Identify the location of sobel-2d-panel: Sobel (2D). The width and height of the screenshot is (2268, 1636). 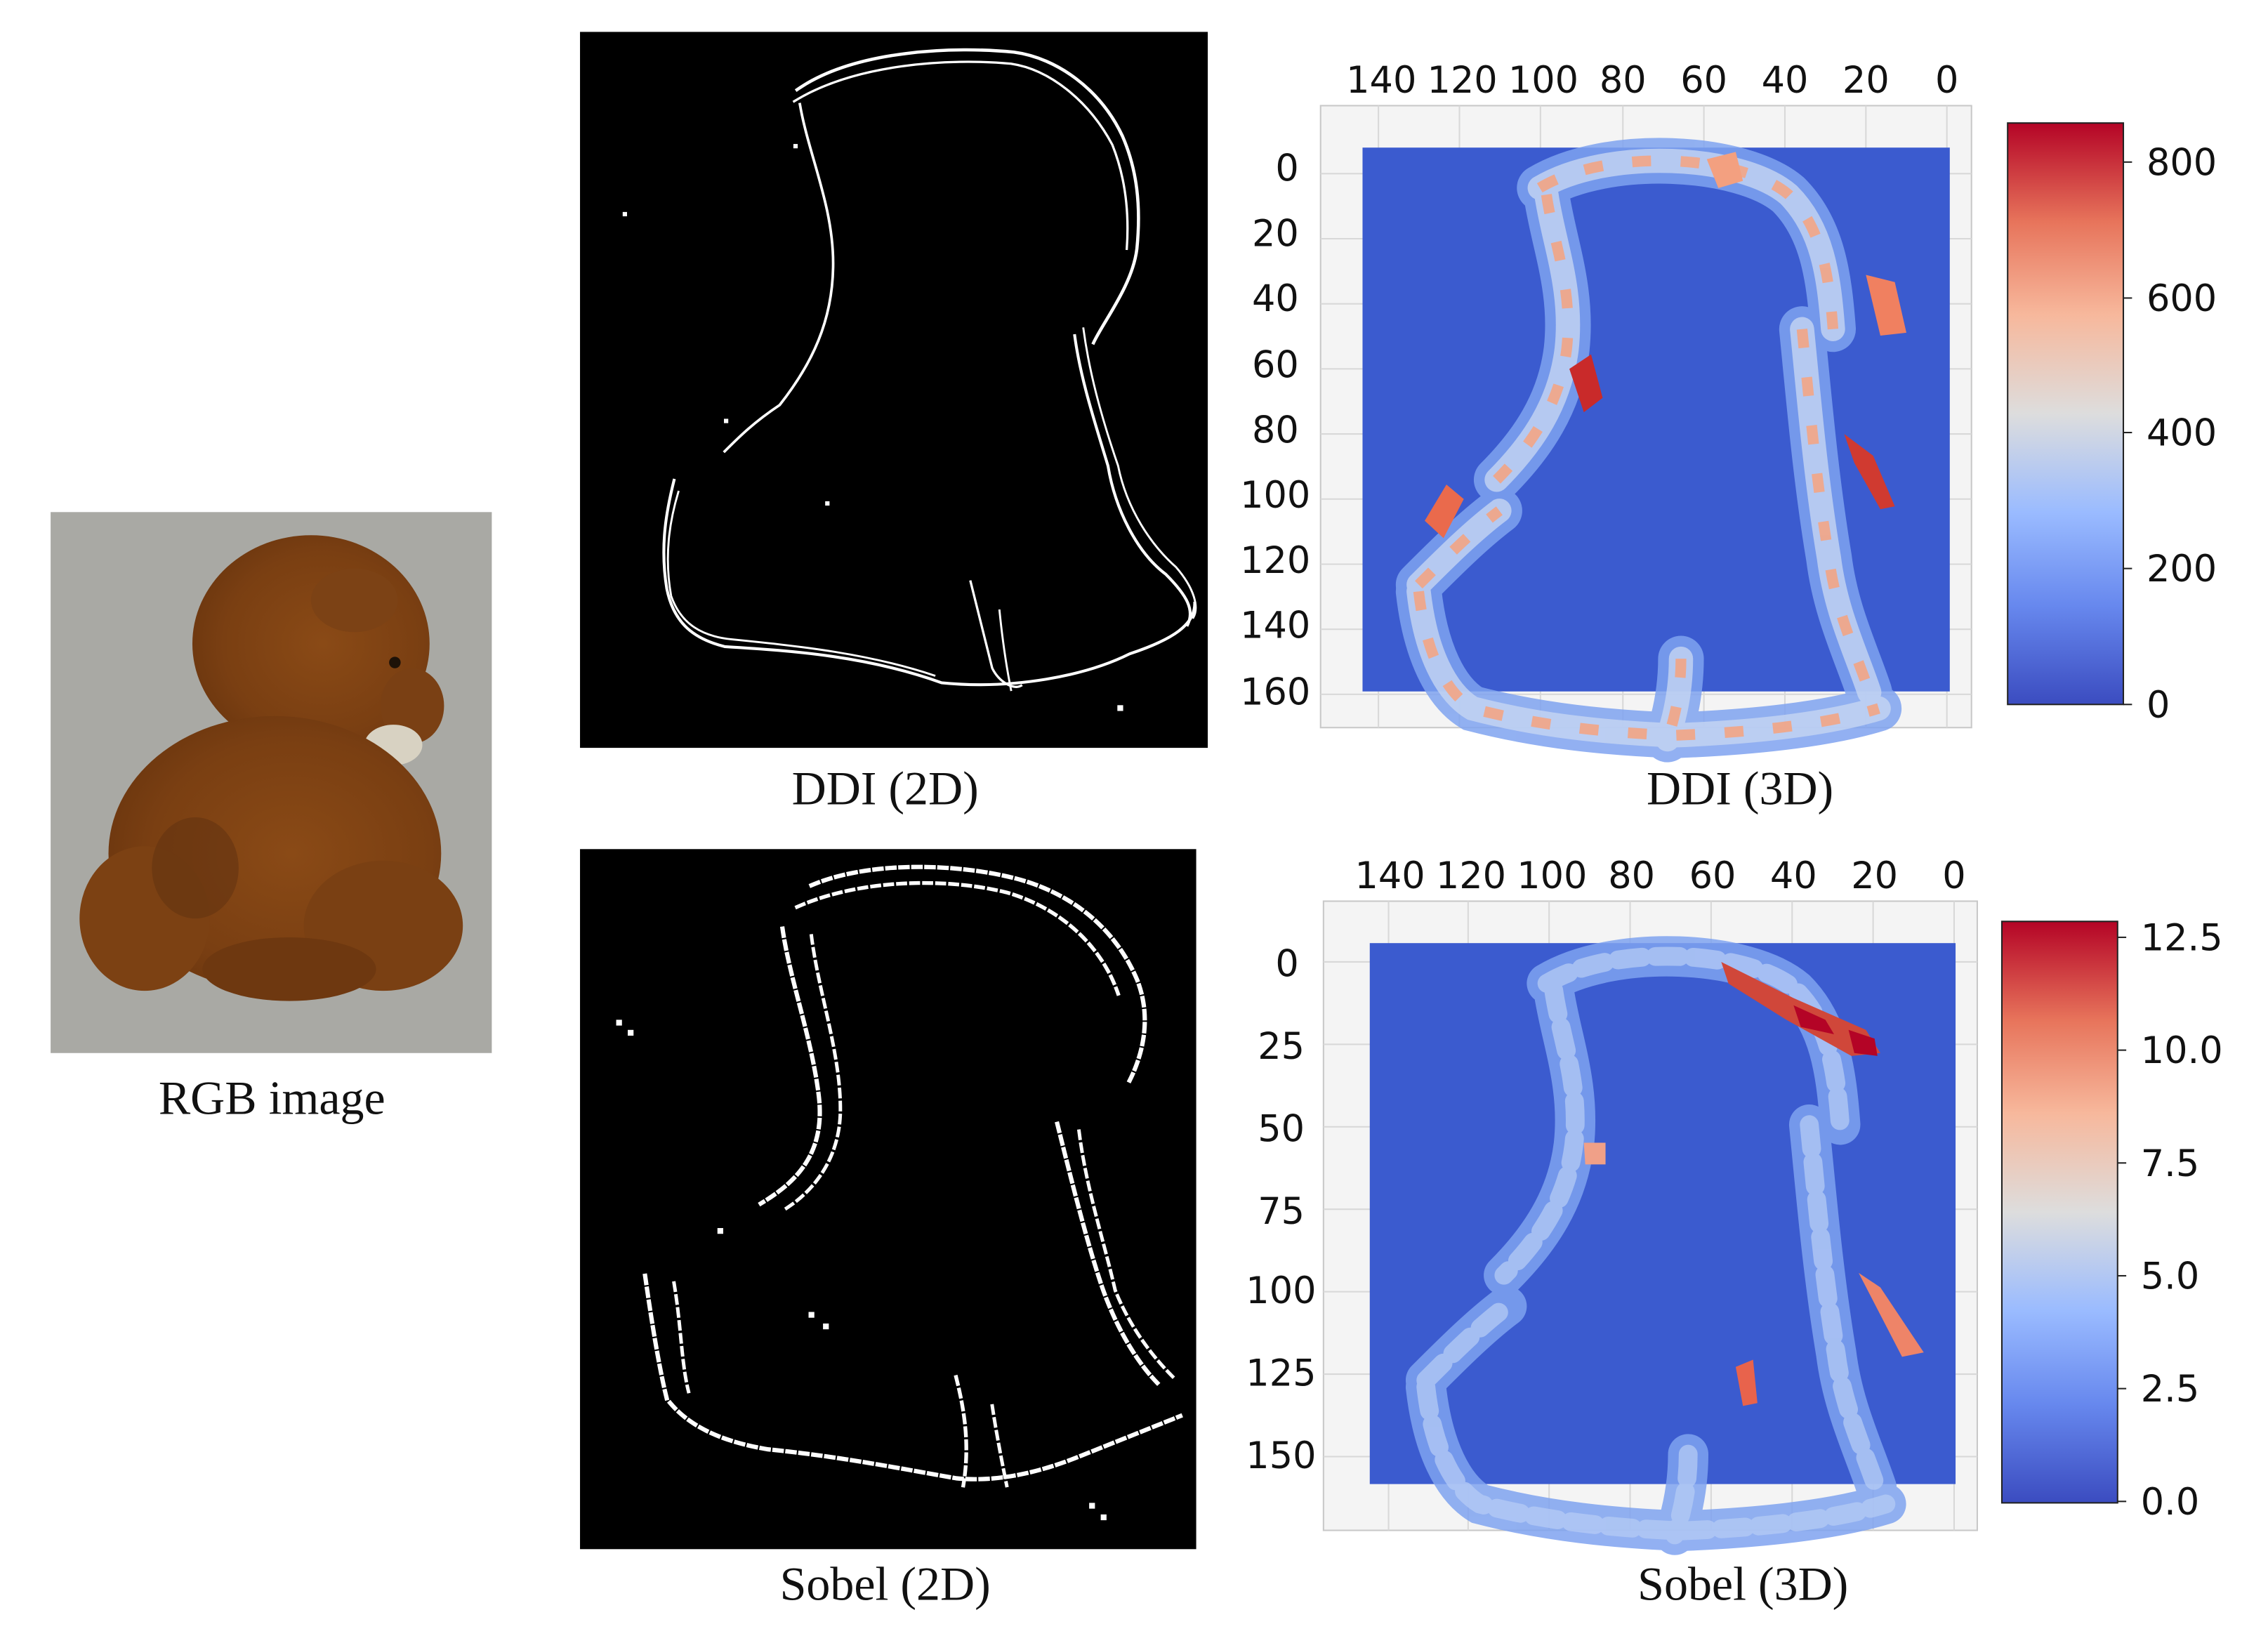
(888, 1229).